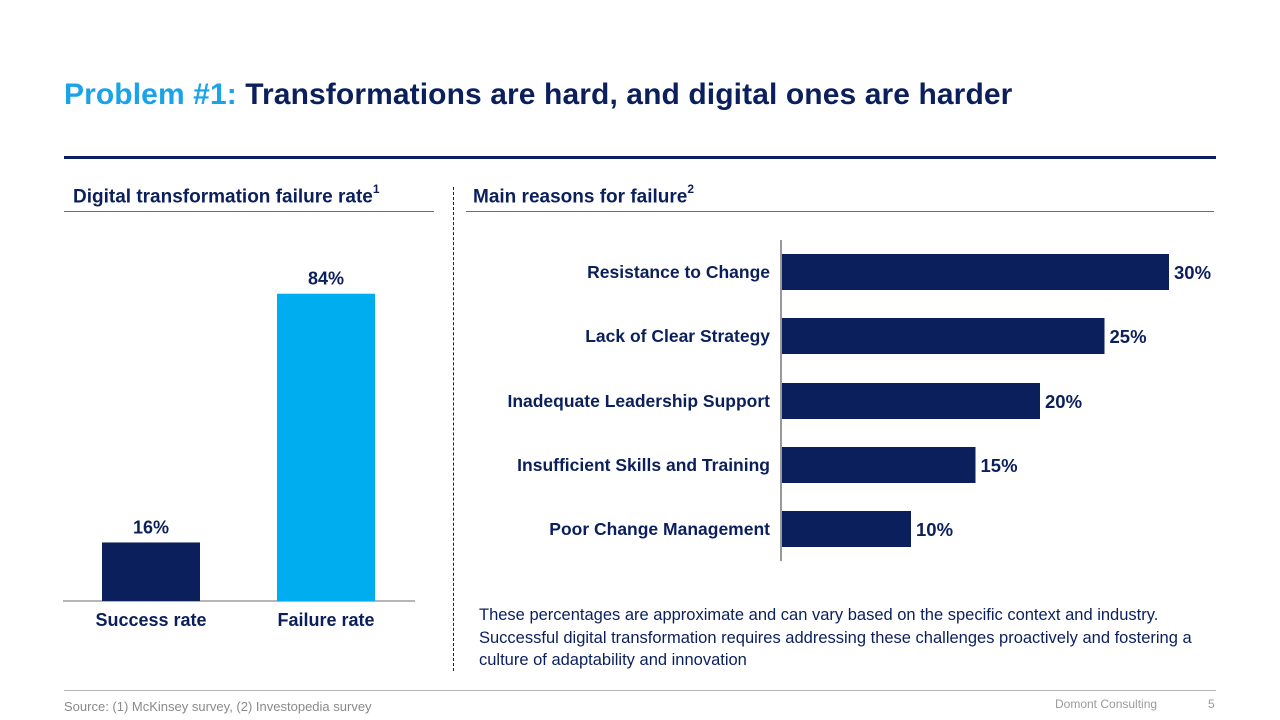 The image size is (1280, 720). Describe the element at coordinates (326, 279) in the screenshot. I see `bar-value-label: 84%` at that location.